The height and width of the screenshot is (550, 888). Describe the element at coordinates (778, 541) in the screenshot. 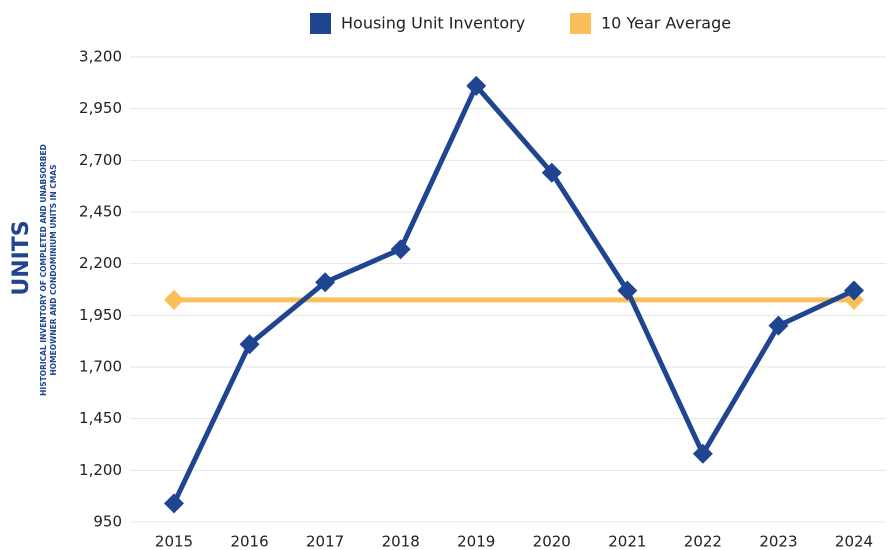

I see `x-tick-label: 2023` at that location.